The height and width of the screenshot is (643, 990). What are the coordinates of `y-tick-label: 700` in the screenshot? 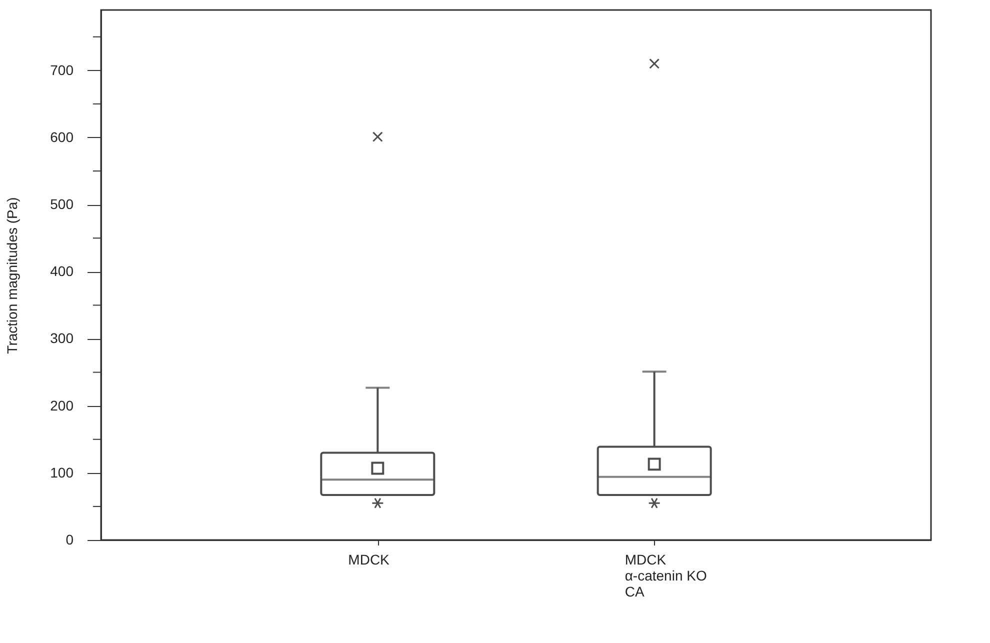 It's located at (62, 70).